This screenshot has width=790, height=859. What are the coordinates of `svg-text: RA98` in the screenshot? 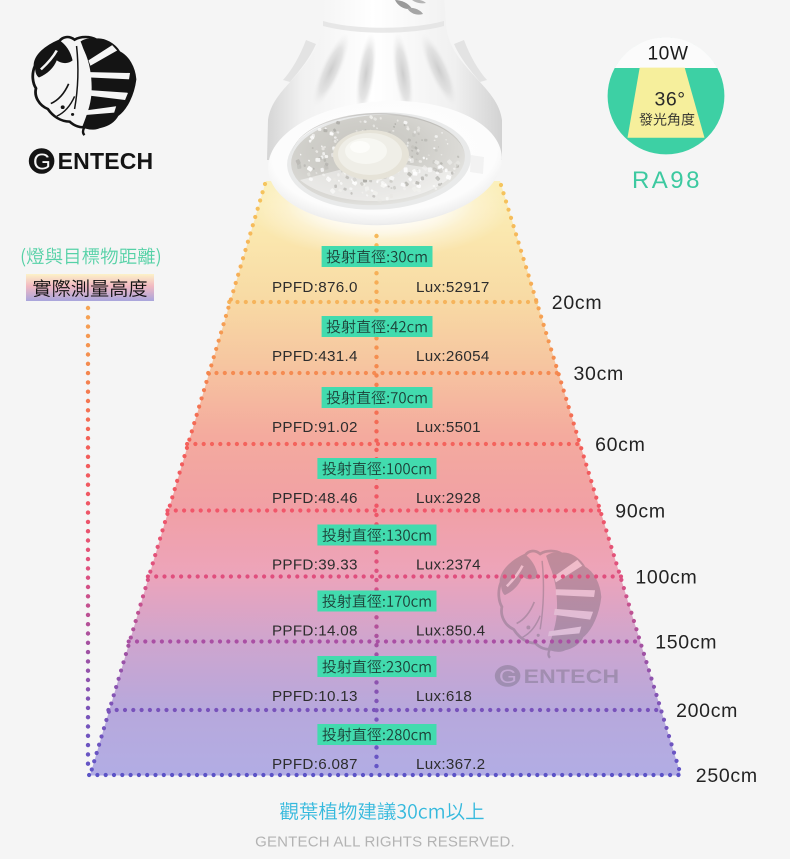 It's located at (667, 180).